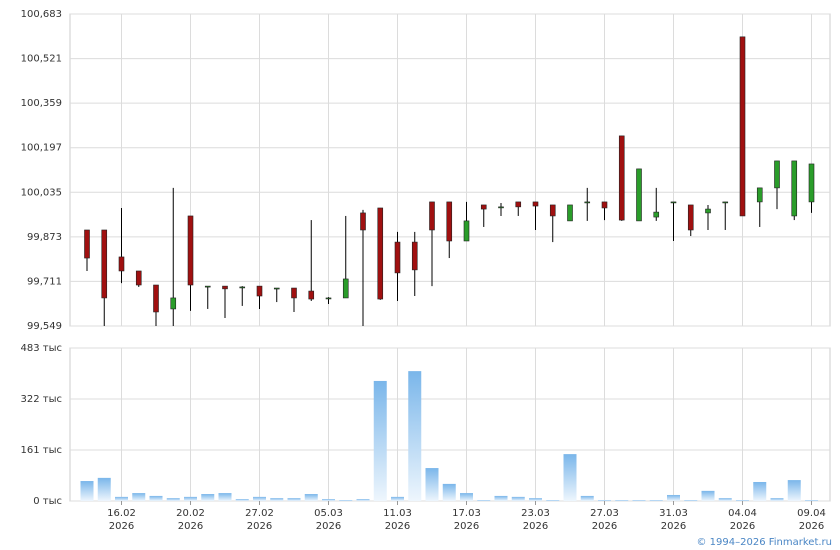 The width and height of the screenshot is (840, 550). I want to click on x-tick-label: 20.02, so click(190, 513).